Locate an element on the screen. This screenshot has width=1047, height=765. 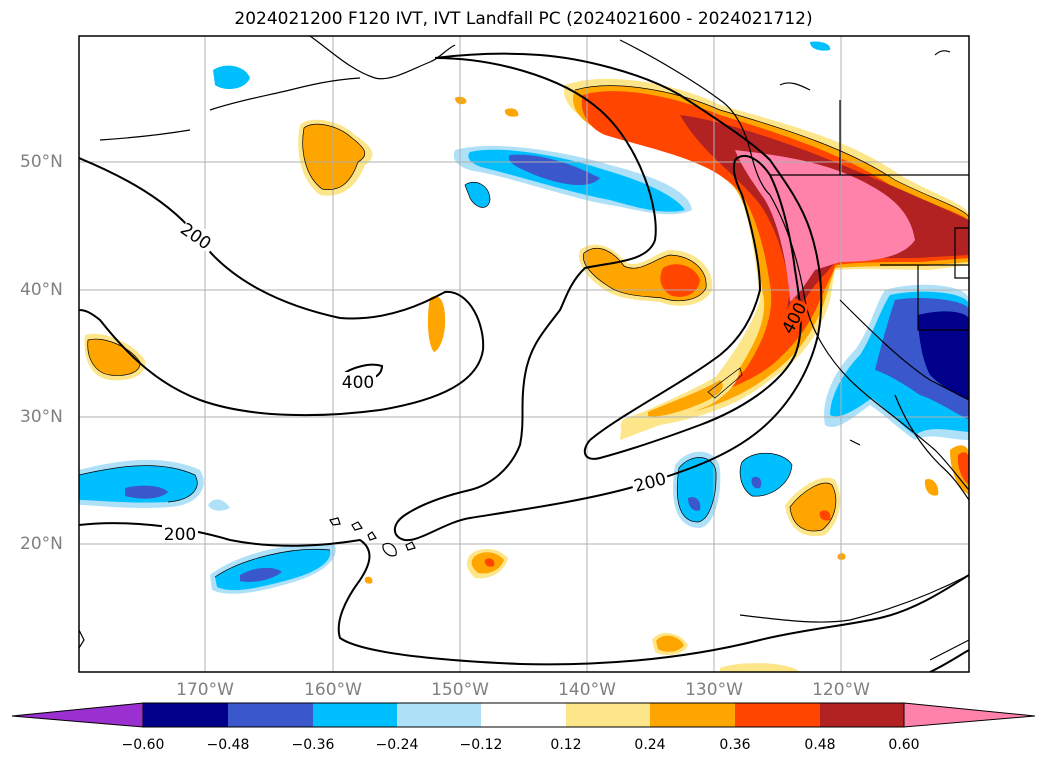
colorbar-tick-label: −0.24 is located at coordinates (397, 745).